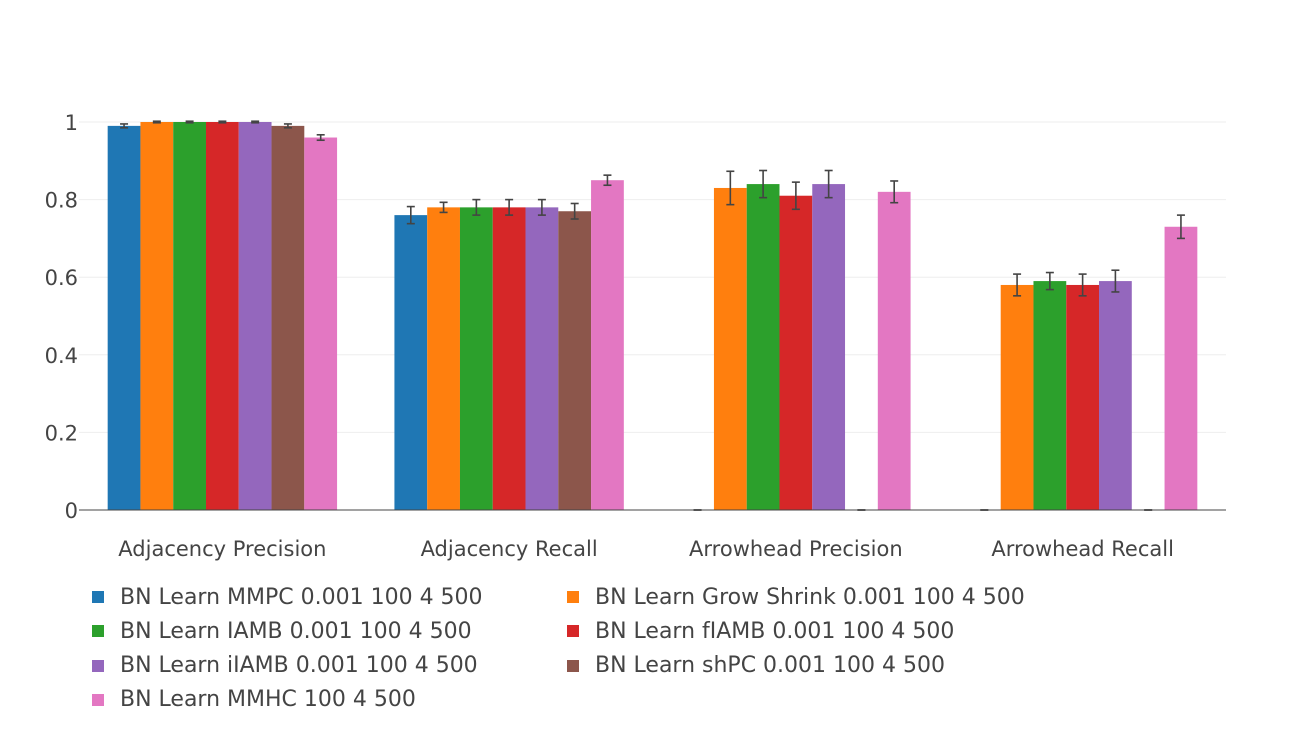  I want to click on legend-item: BN Learn Grow Shrink 0.001 100 4 500, so click(796, 597).